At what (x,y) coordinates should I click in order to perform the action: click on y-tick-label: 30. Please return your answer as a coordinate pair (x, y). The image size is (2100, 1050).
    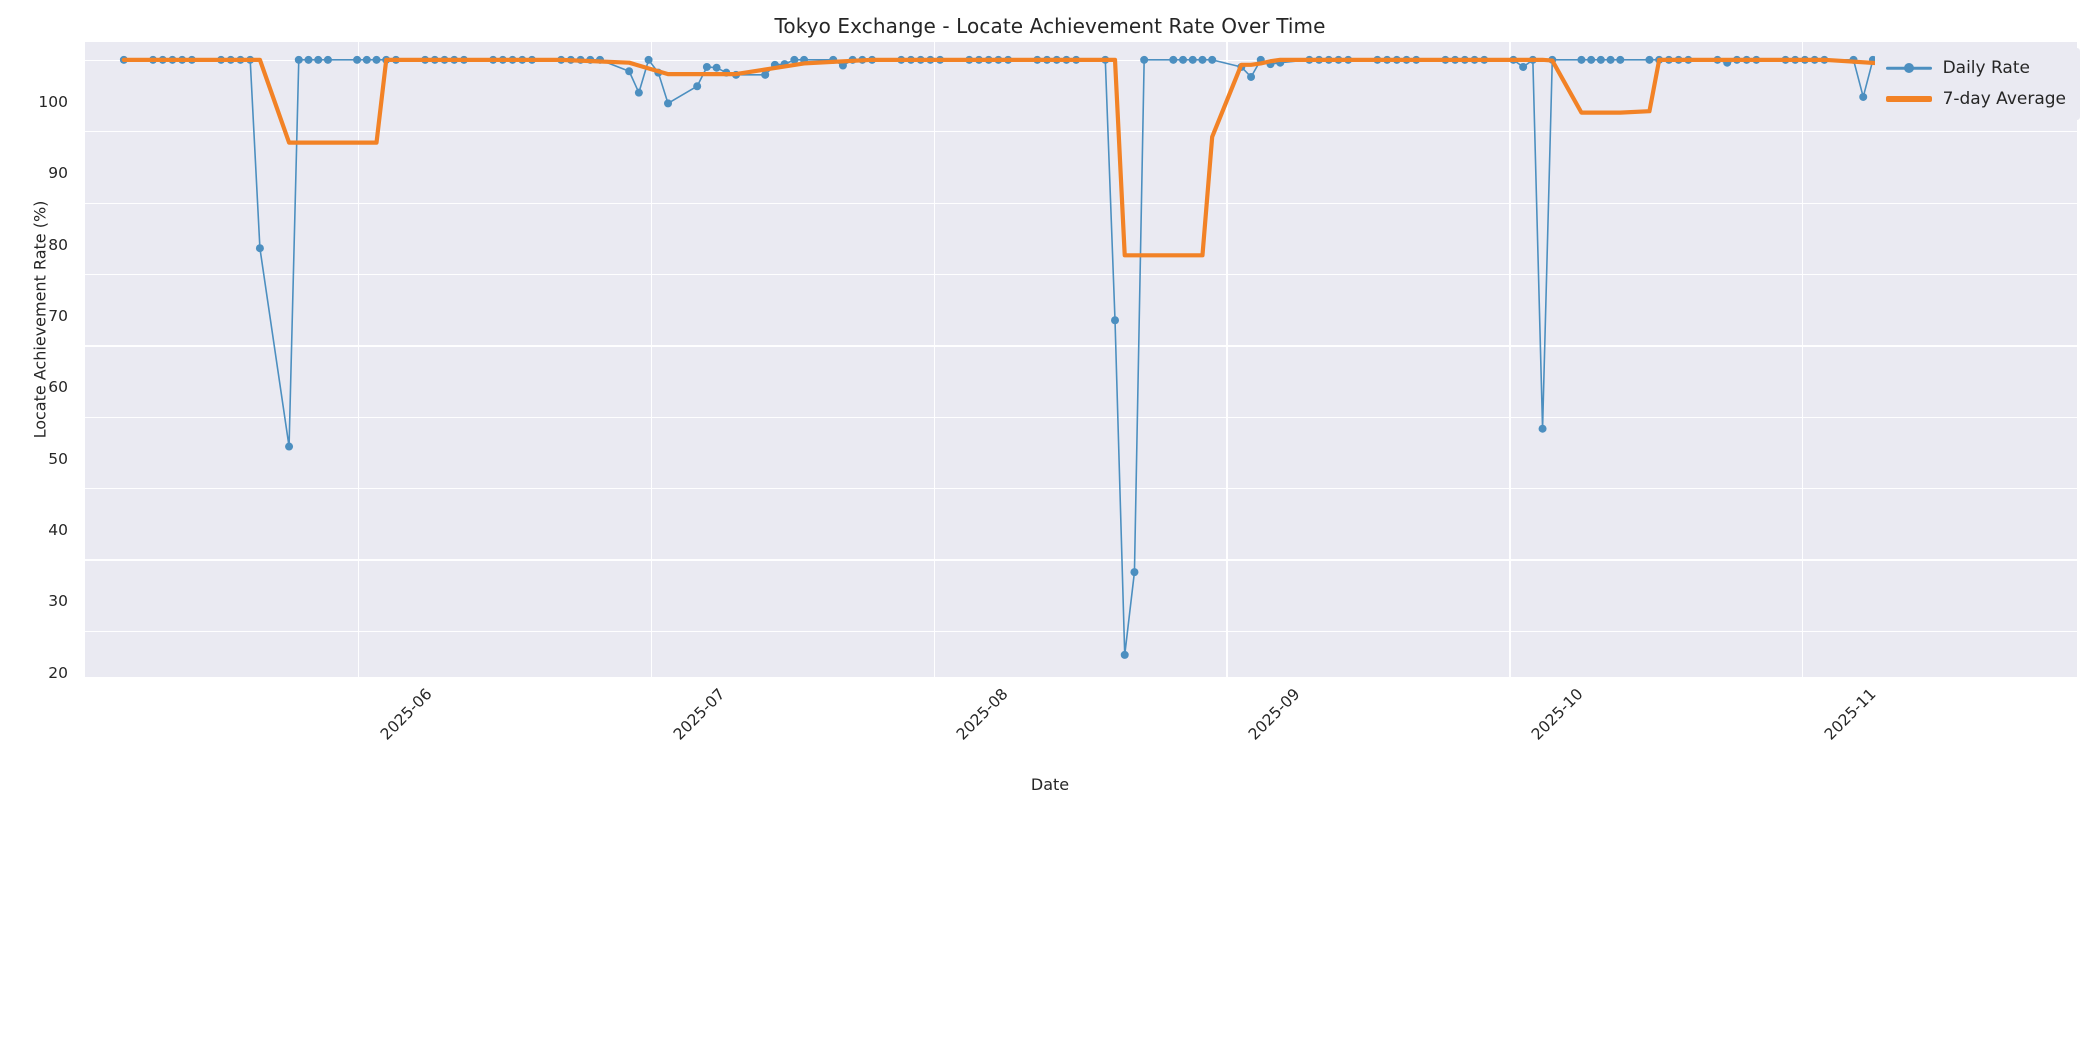
    Looking at the image, I should click on (58, 601).